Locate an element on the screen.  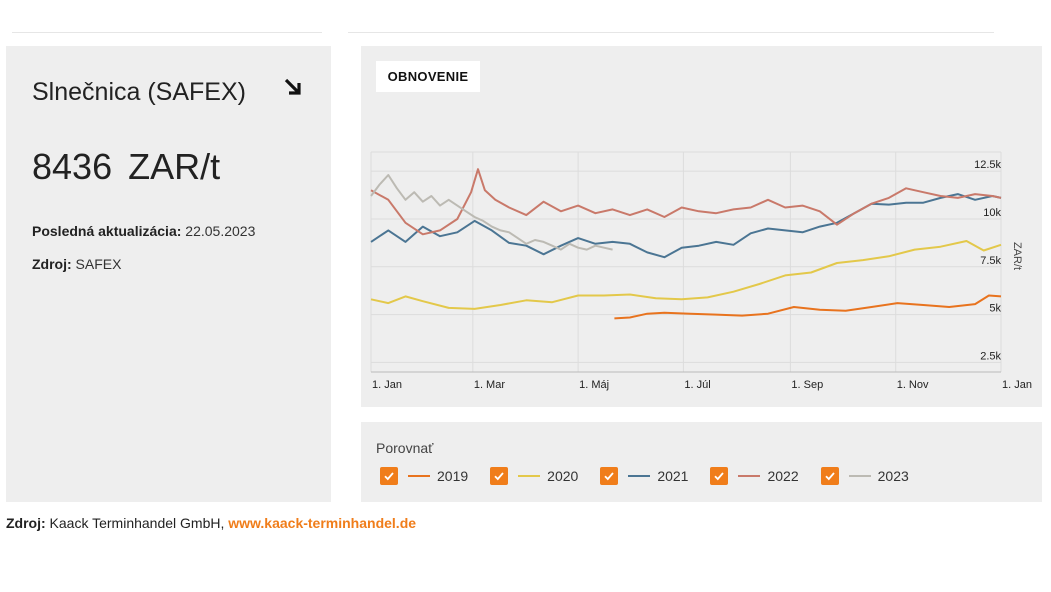
y-tick-label: 12.5k is located at coordinates (987, 165).